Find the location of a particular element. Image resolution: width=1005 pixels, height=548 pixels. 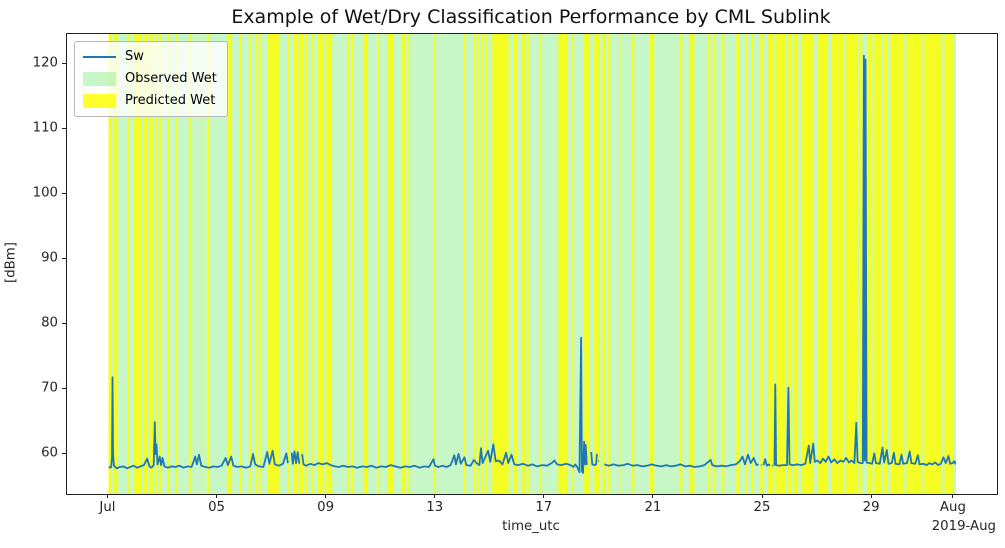

y-tick-label: 60 is located at coordinates (49, 453).